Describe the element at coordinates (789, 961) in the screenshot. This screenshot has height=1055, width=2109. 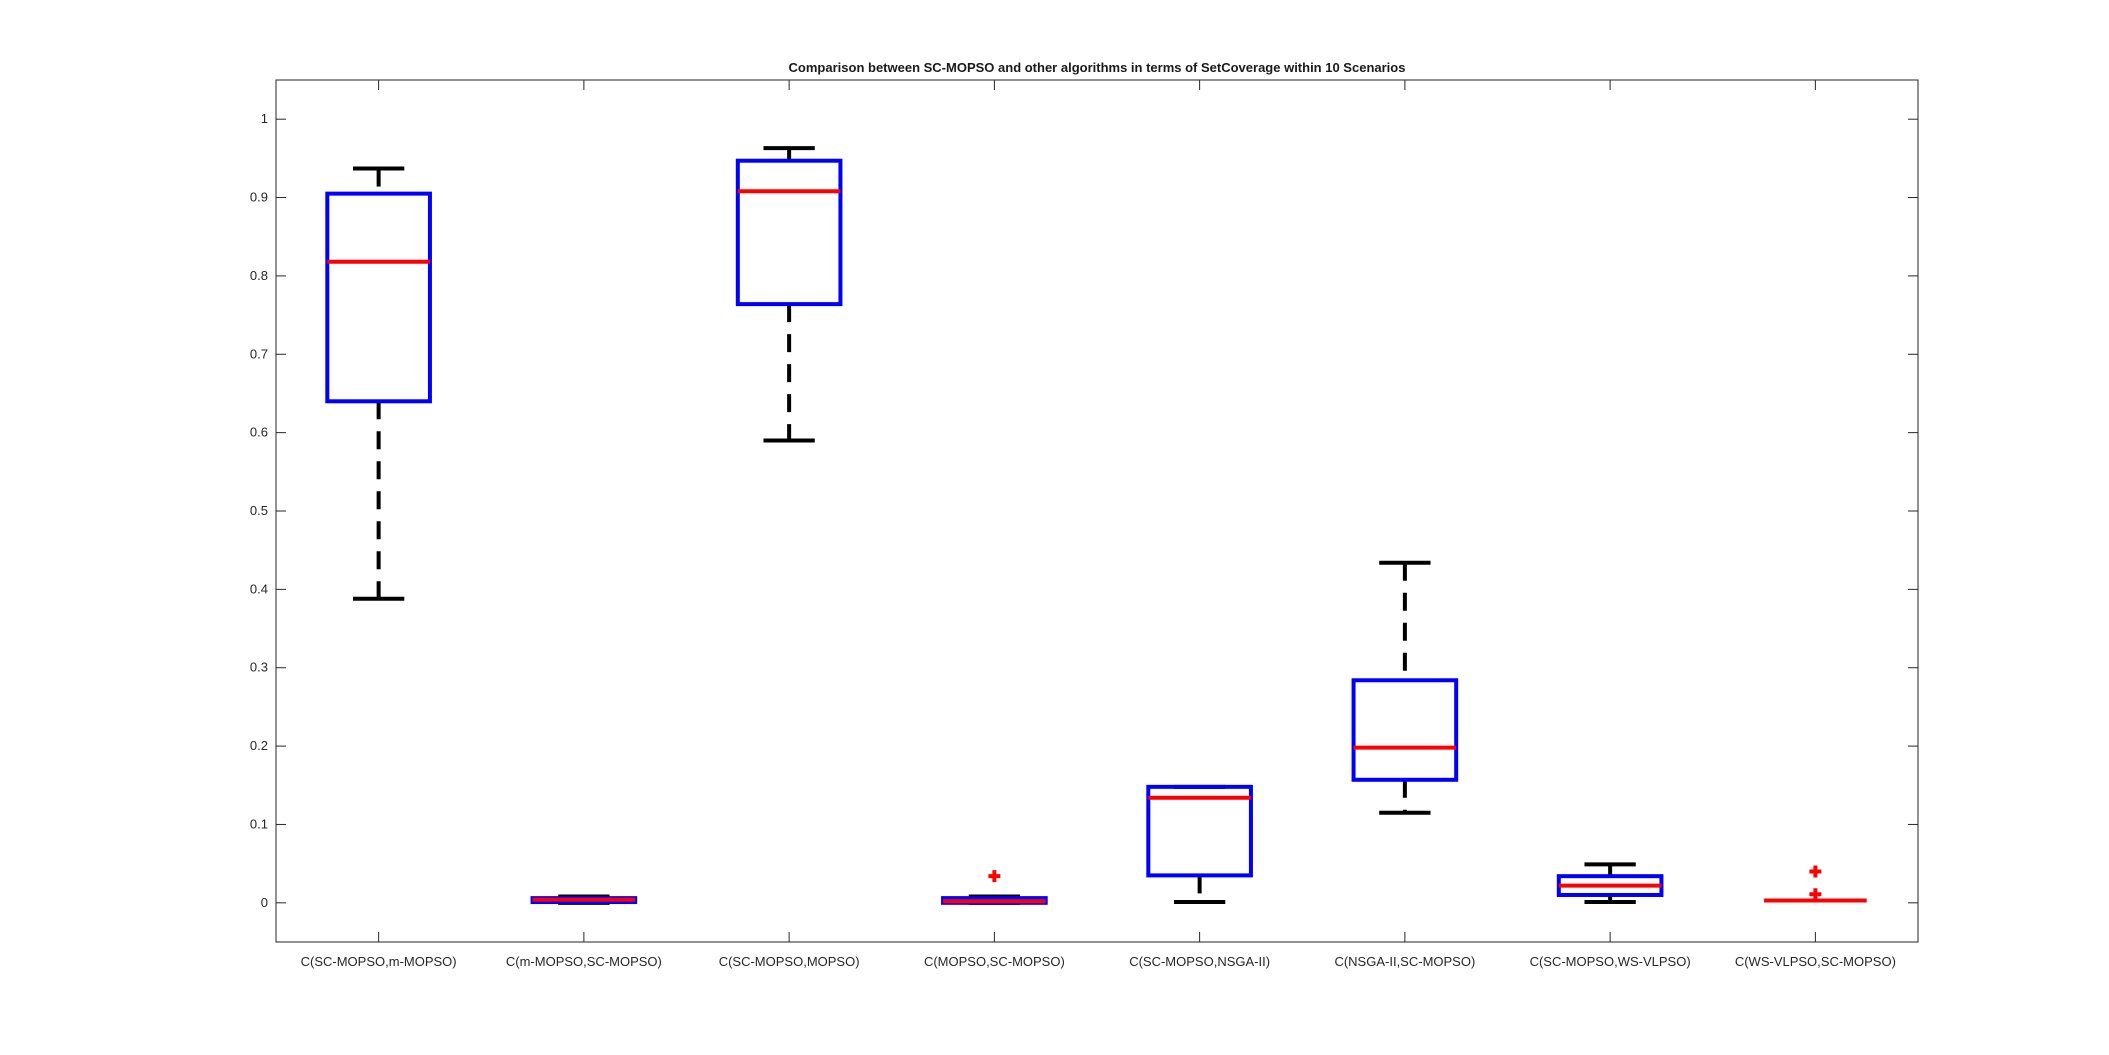
I see `x-tick-label: C(SC-MOPSO,MOPSO)` at that location.